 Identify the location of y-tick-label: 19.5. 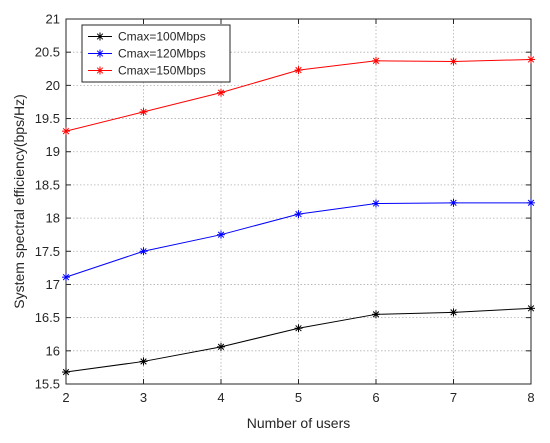
(47, 118).